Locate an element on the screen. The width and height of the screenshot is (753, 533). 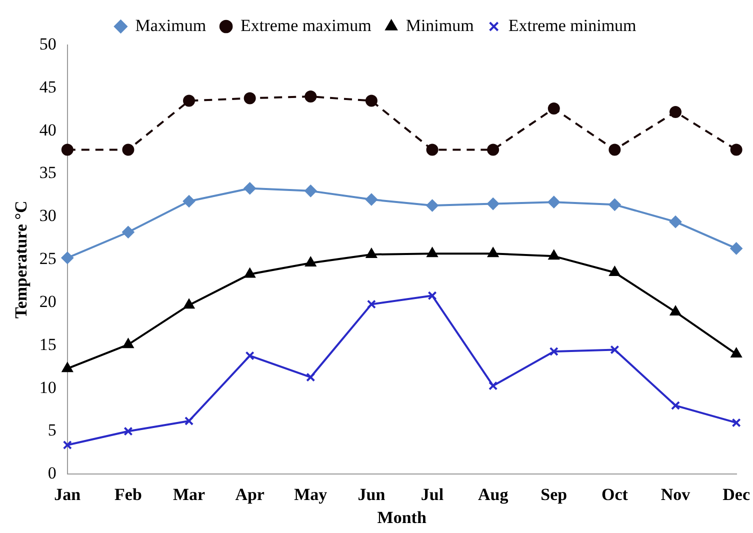
x-tick-label: Oct is located at coordinates (614, 494).